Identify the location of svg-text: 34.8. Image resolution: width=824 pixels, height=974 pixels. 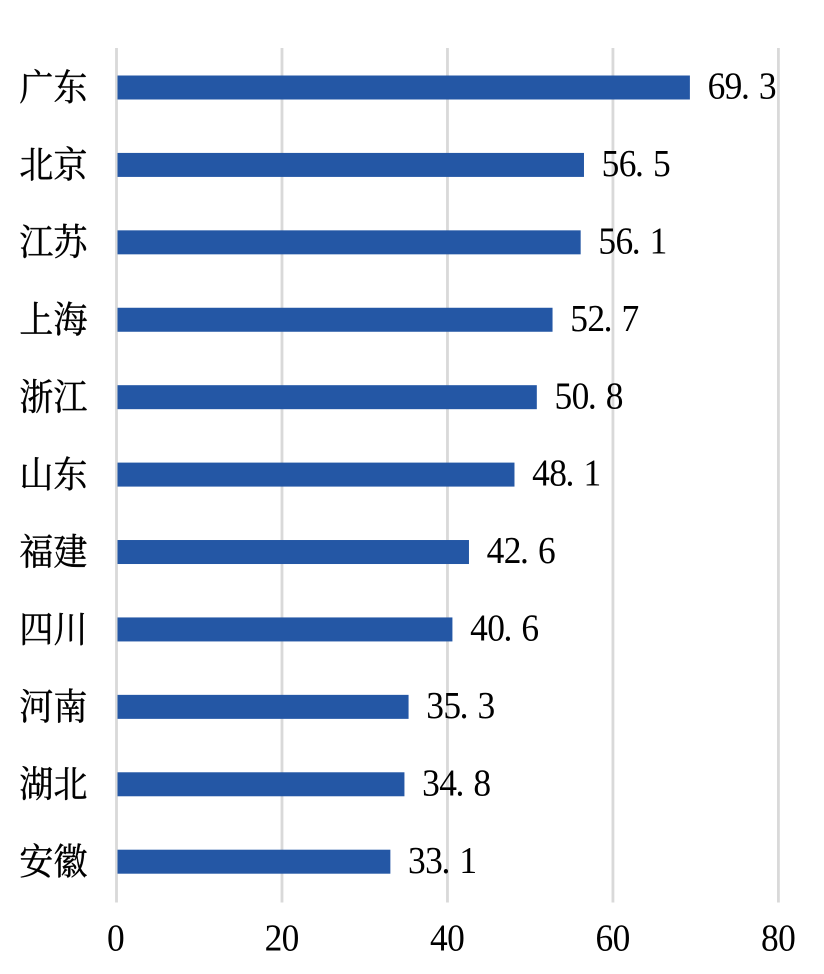
(456, 783).